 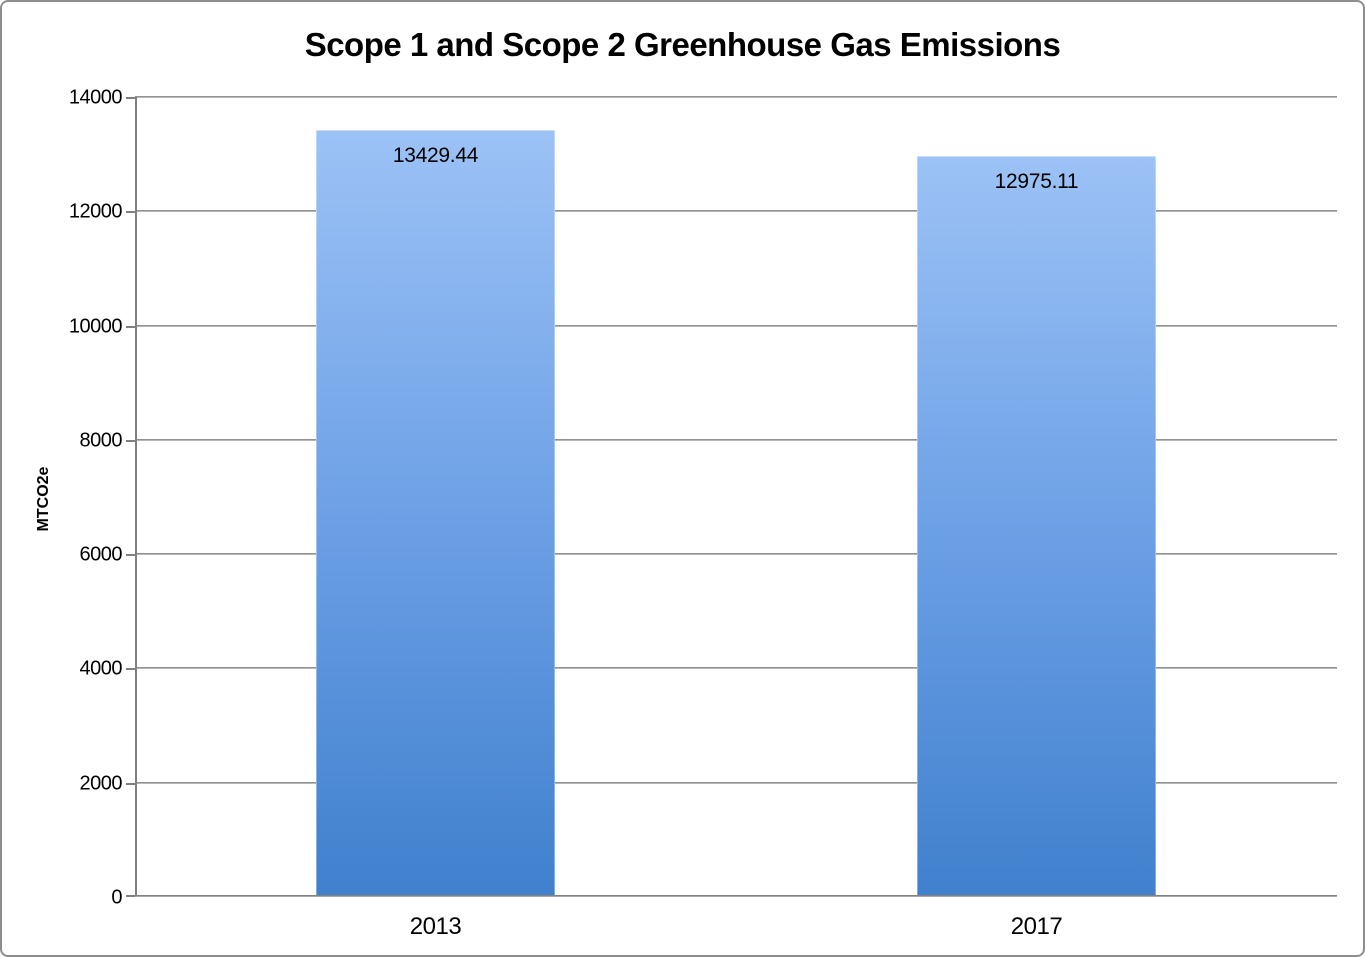 I want to click on y-tick-label: 8000, so click(x=101, y=440).